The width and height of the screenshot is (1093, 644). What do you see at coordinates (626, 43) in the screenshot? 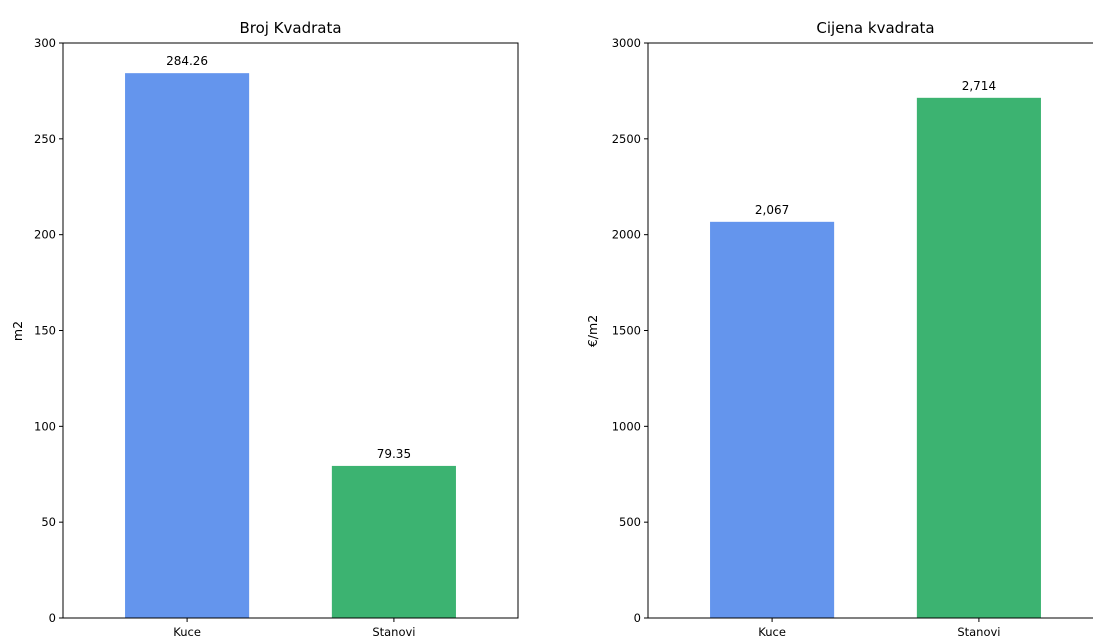
I see `y-tick-label: 3000` at bounding box center [626, 43].